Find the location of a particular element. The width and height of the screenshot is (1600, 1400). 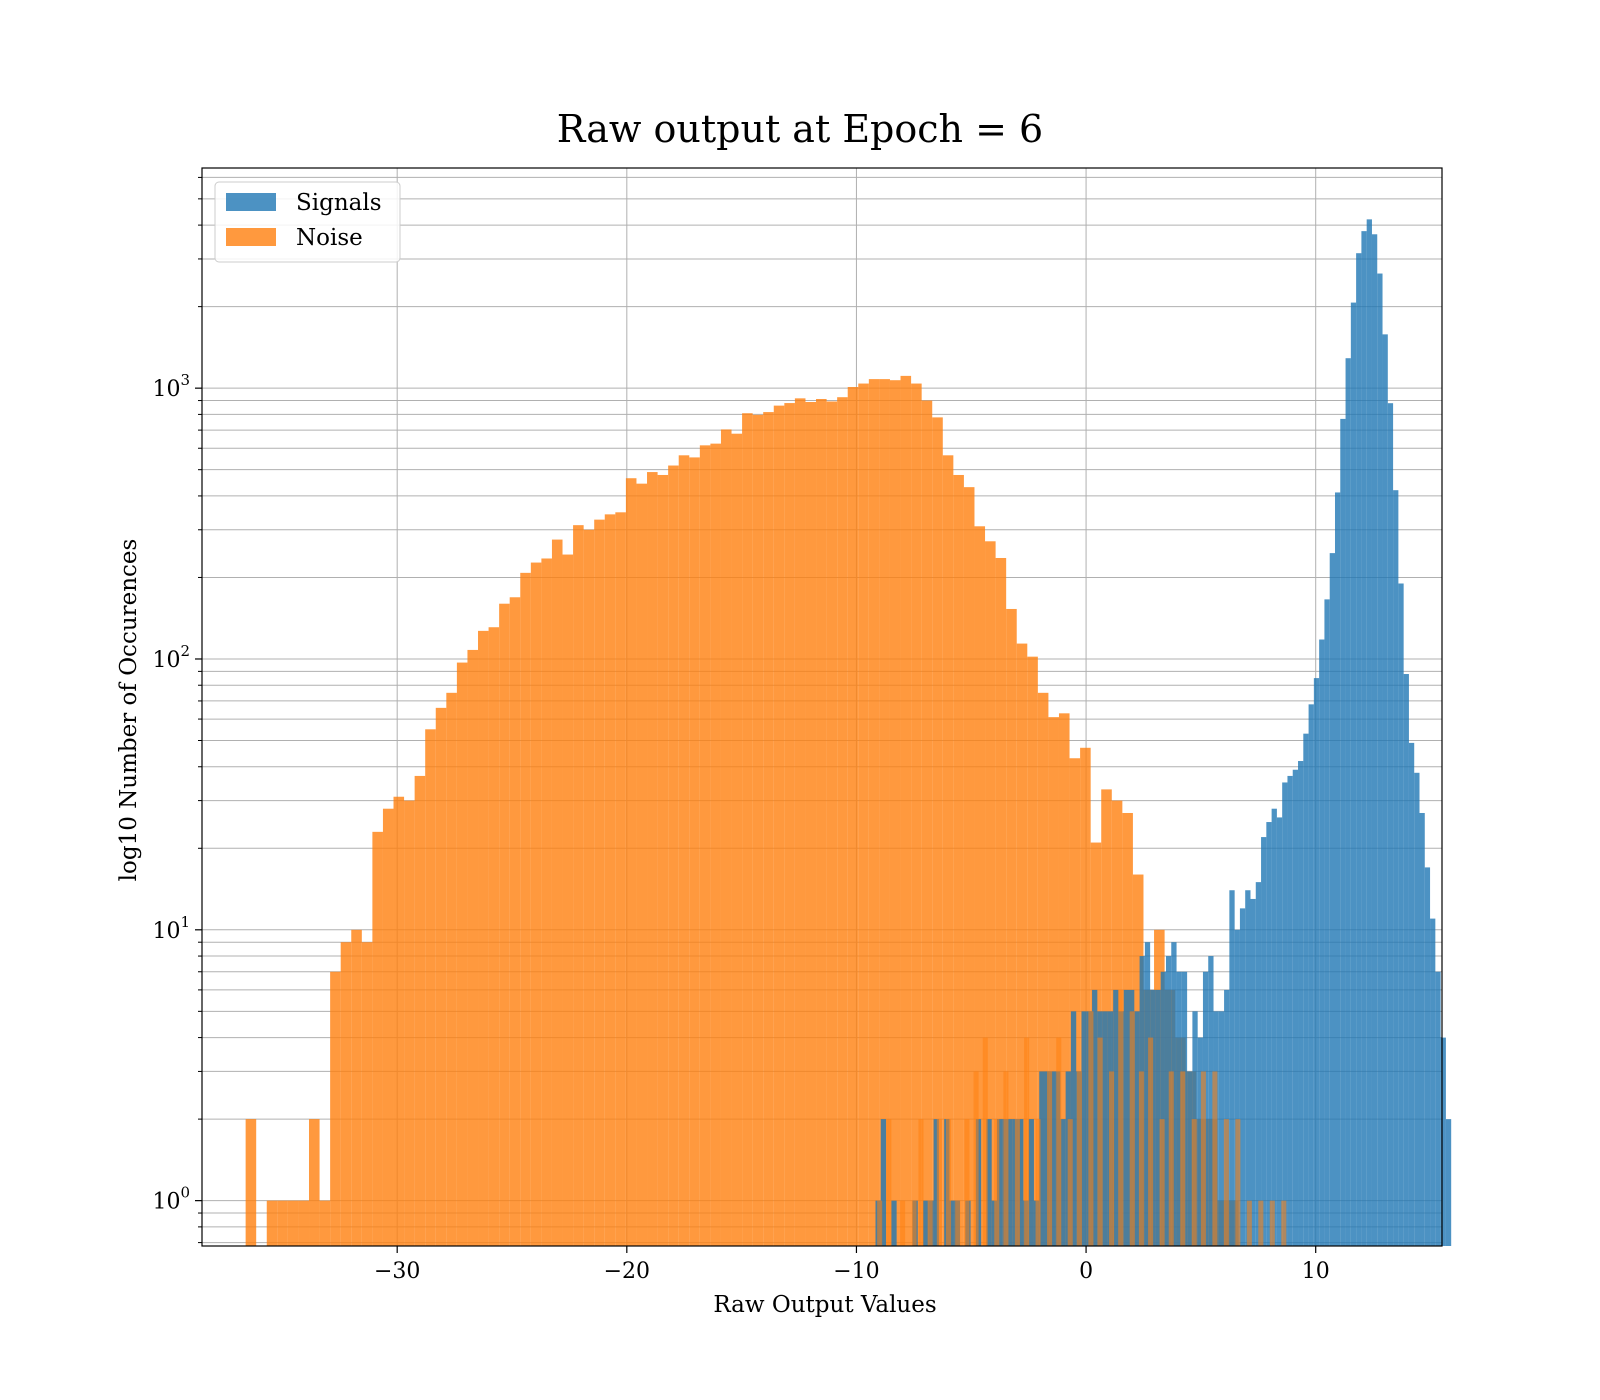

chart-title: Raw output at Epoch = 6 is located at coordinates (800, 129).